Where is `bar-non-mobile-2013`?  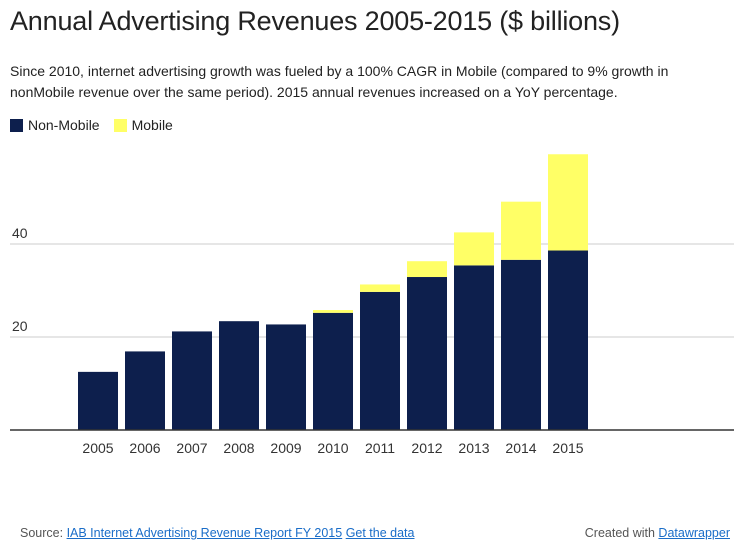 bar-non-mobile-2013 is located at coordinates (474, 347).